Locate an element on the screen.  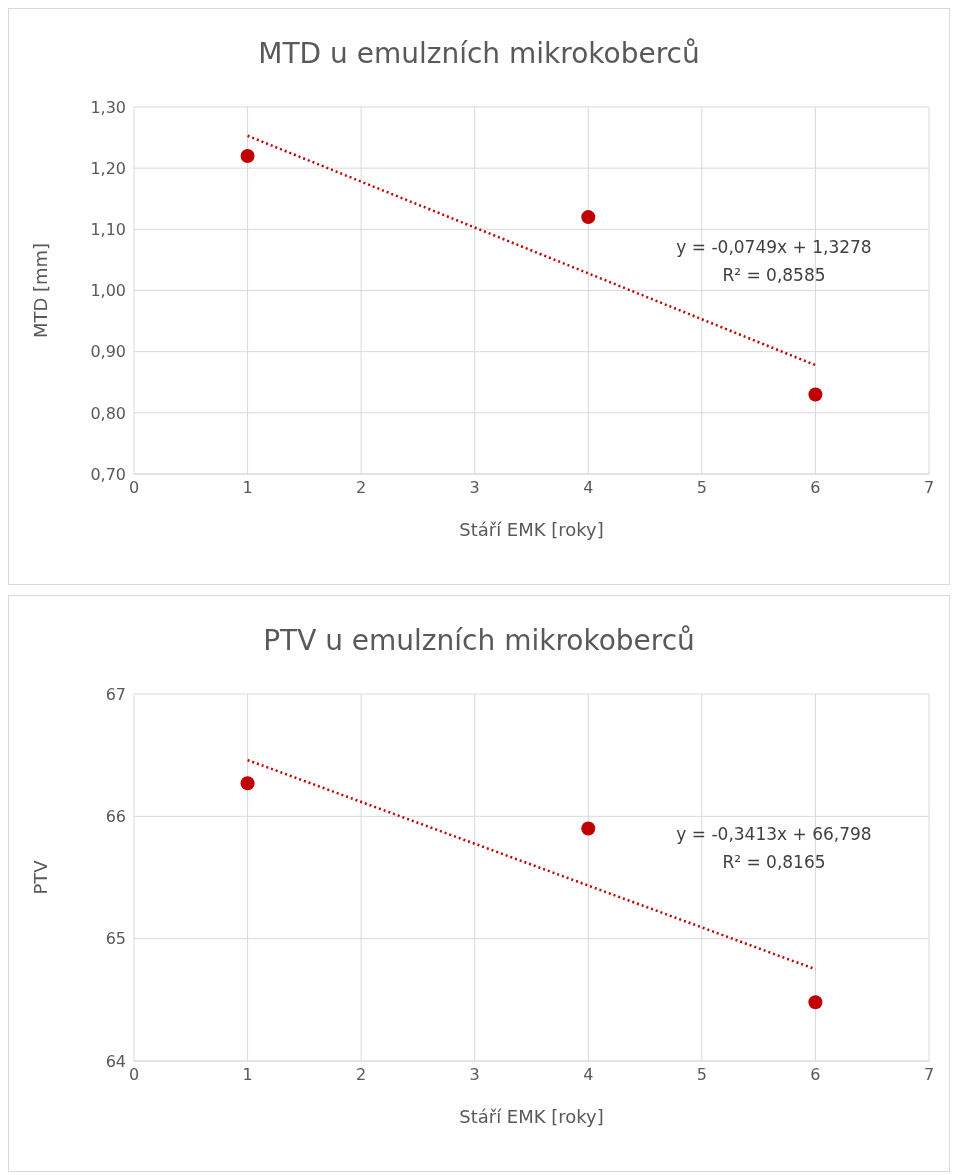
chart-title: MTD u emulzních mikrokoberců is located at coordinates (479, 53).